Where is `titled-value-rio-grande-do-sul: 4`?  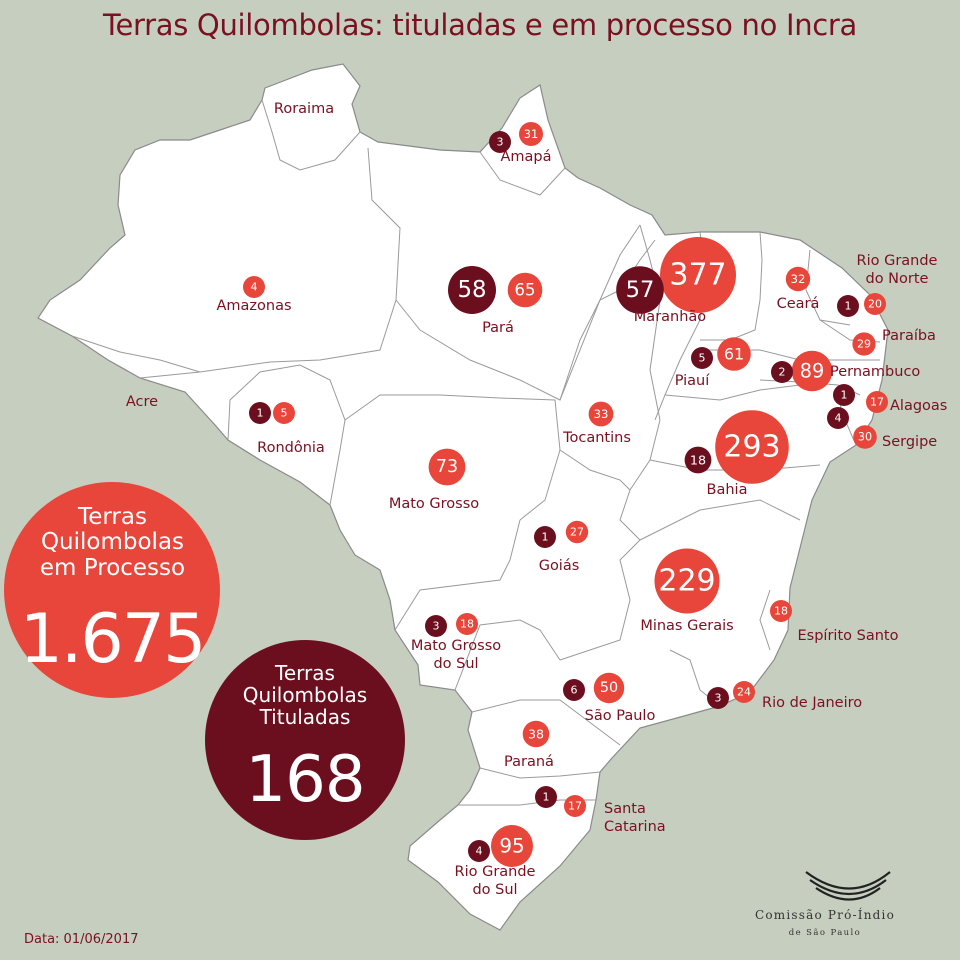 titled-value-rio-grande-do-sul: 4 is located at coordinates (479, 851).